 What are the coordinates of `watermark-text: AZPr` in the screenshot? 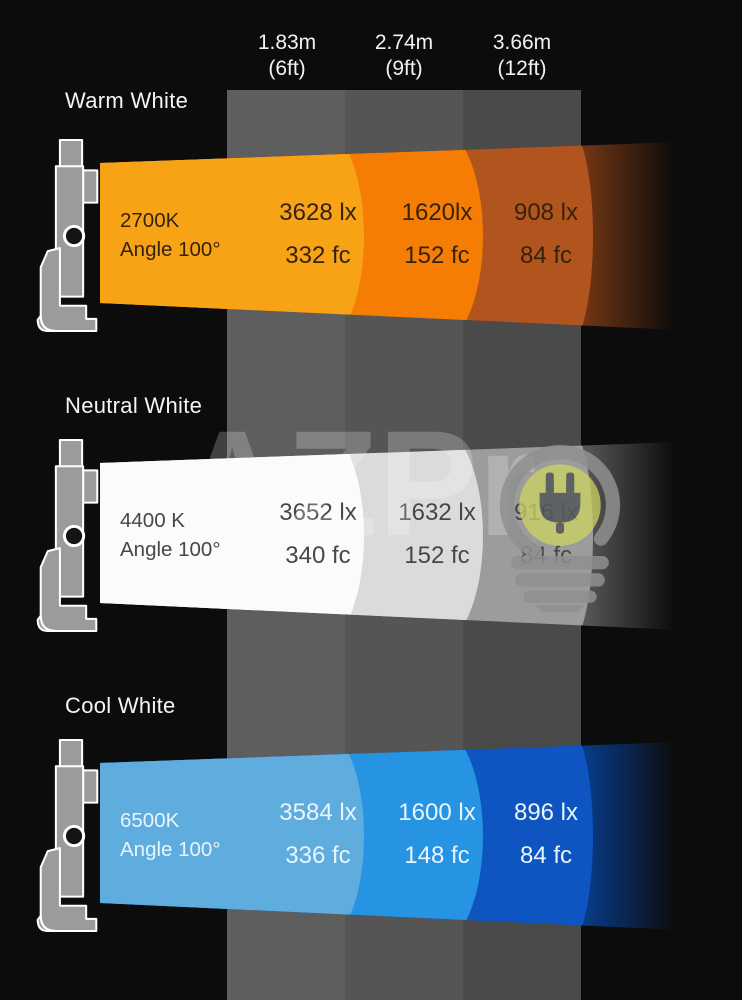 It's located at (357, 483).